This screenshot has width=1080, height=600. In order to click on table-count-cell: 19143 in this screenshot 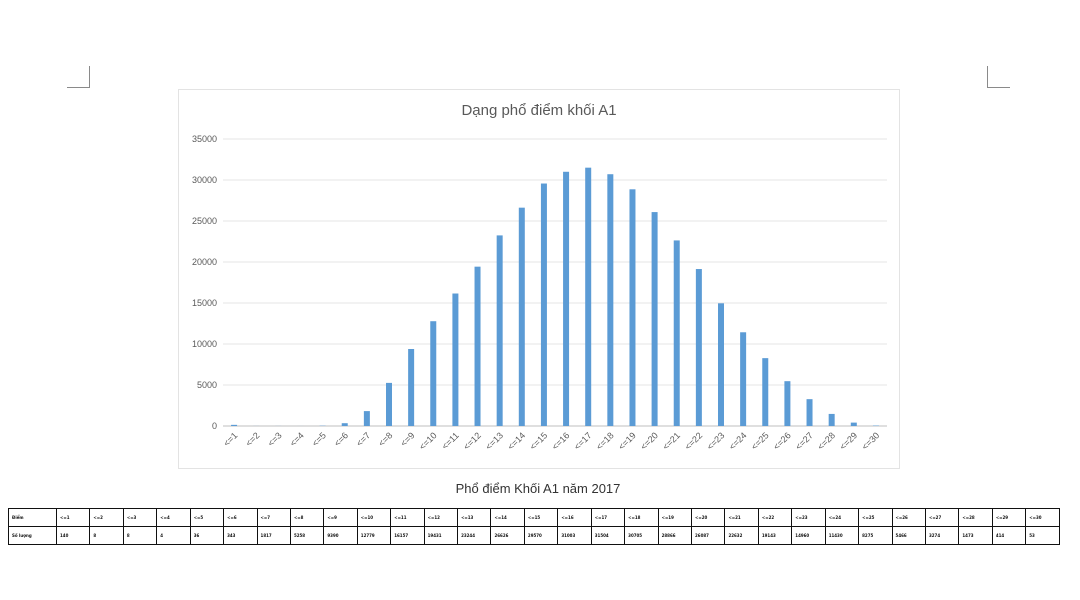, I will do `click(775, 535)`.